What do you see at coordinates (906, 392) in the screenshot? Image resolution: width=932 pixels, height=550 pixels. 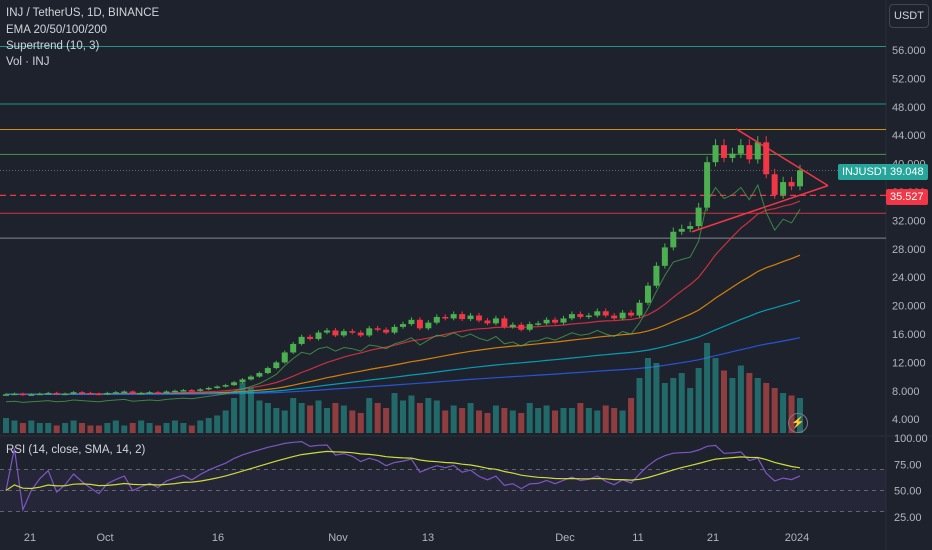 I see `y-tick-label: 8.000` at bounding box center [906, 392].